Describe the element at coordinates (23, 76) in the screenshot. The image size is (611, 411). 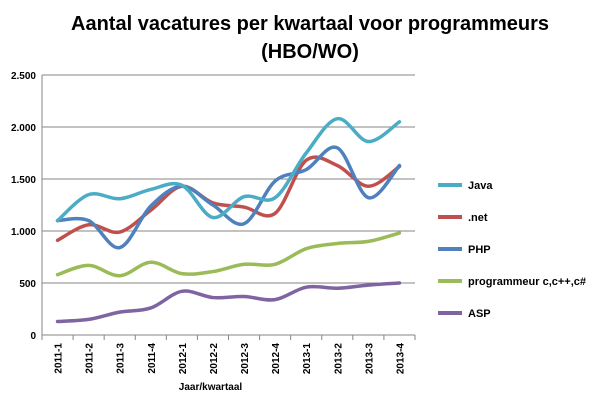
I see `y-tick-label: 2.500` at that location.